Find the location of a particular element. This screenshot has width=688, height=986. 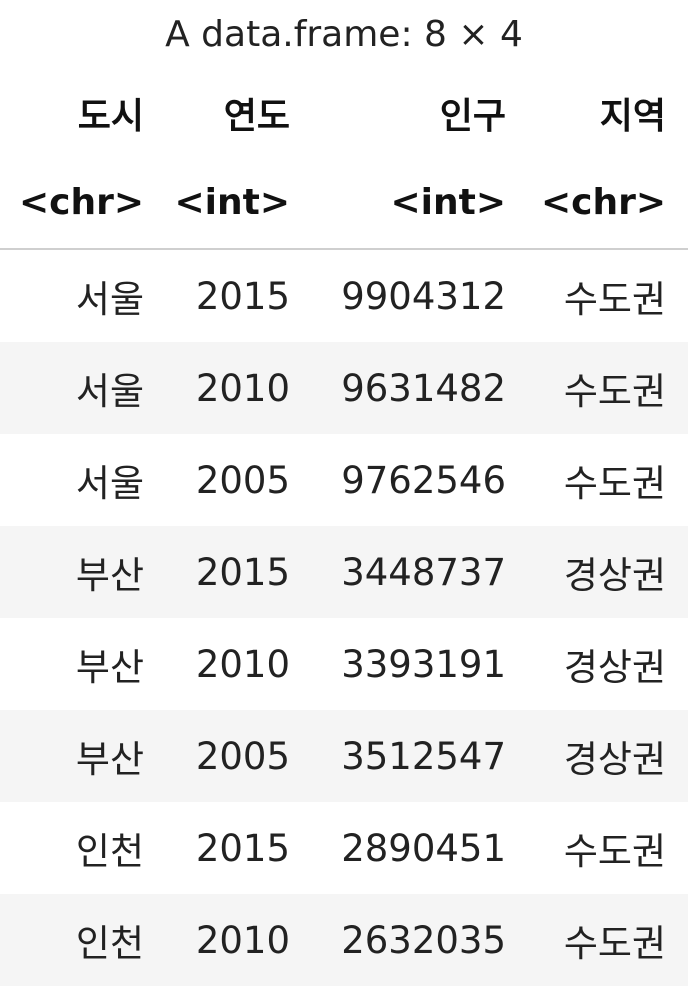

cell-population: 9904312 is located at coordinates (423, 296).